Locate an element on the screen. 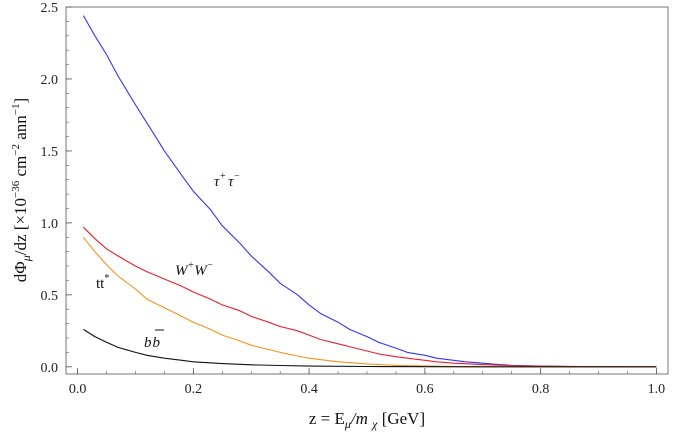 Image resolution: width=675 pixels, height=436 pixels. x-axis-ticks: 0.0 0.2 0.4 0.6 0.8 1.0 is located at coordinates (367, 382).